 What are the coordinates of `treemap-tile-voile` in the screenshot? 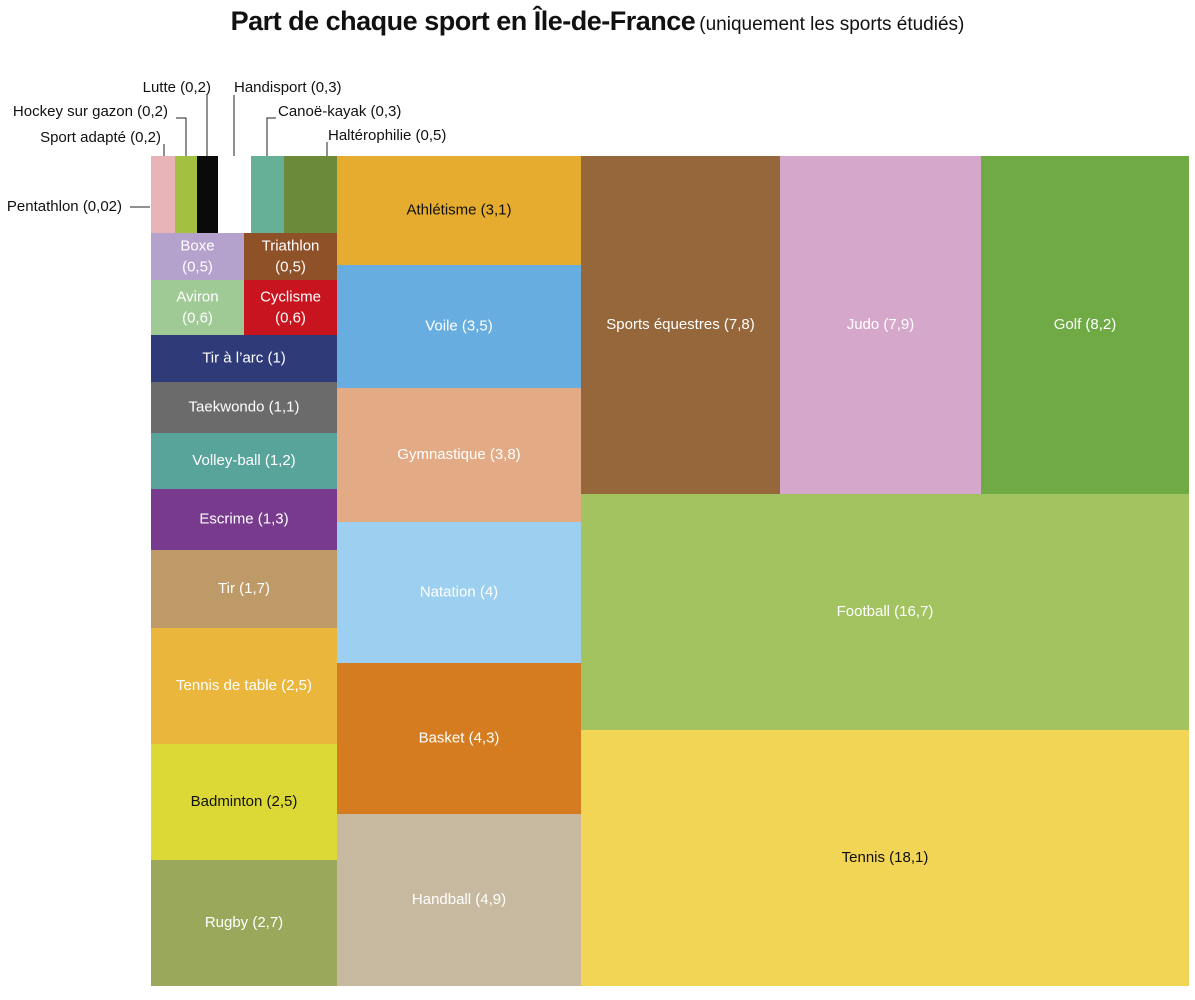 It's located at (459, 326).